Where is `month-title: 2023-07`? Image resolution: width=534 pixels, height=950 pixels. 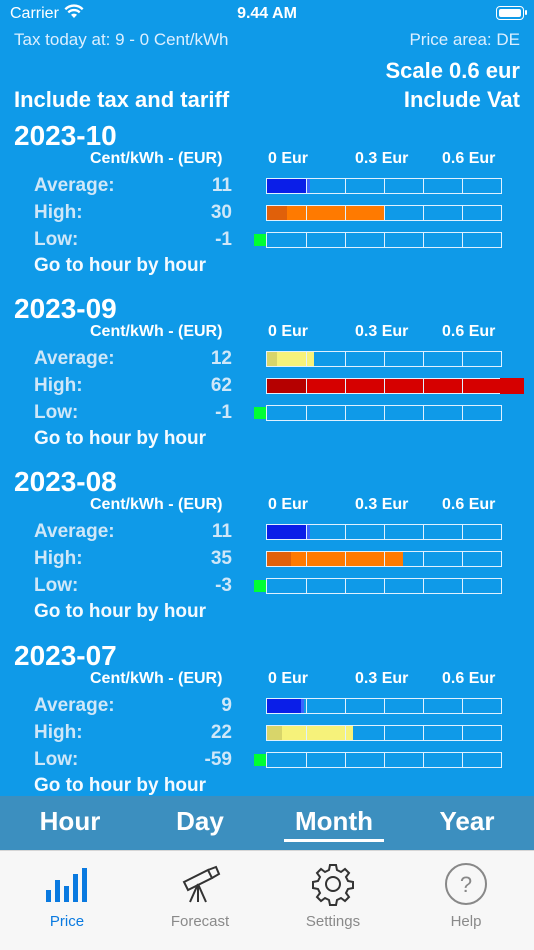
month-title: 2023-07 is located at coordinates (65, 655).